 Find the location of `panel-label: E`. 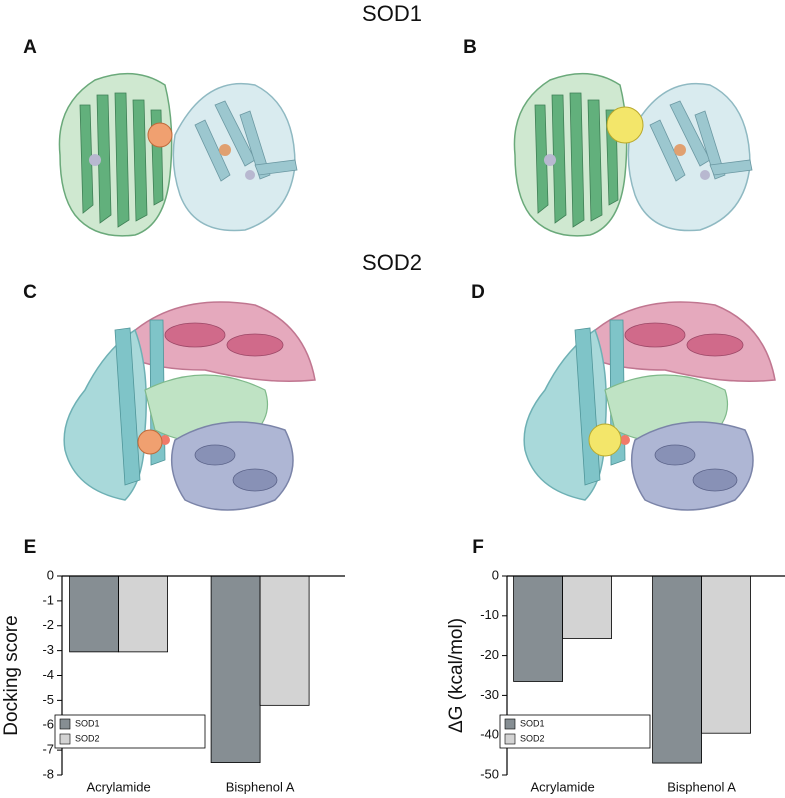

panel-label: E is located at coordinates (30, 547).